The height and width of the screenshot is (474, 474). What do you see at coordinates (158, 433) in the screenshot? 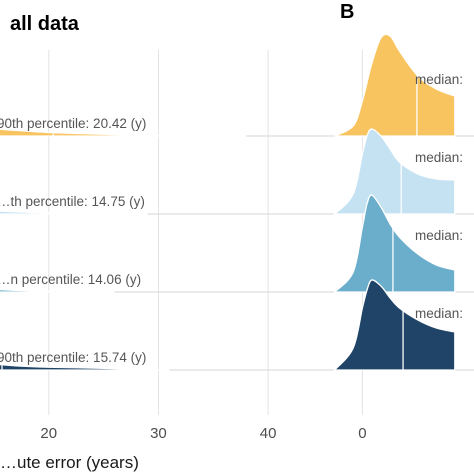
I see `x-tick-label: 30` at bounding box center [158, 433].